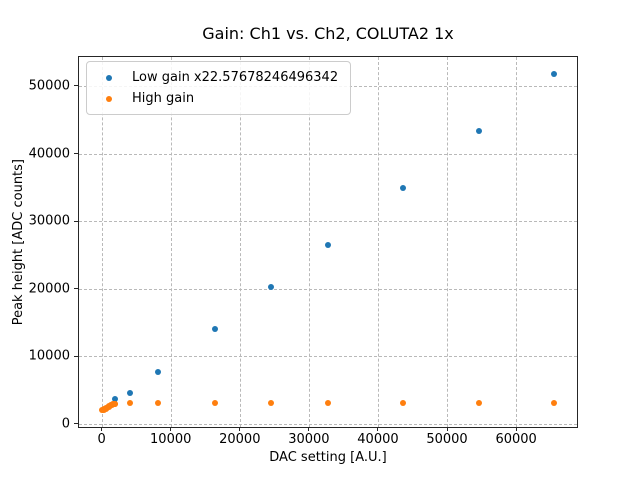 This screenshot has height=480, width=640. What do you see at coordinates (378, 439) in the screenshot?
I see `x-tick-label: 40000` at bounding box center [378, 439].